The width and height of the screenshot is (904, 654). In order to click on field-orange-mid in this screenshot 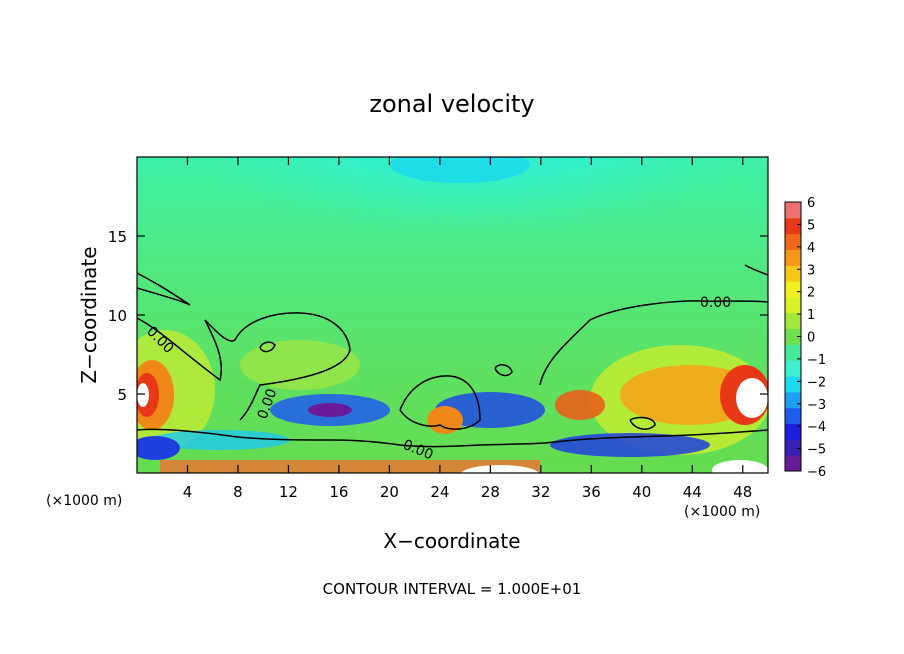, I will do `click(445, 420)`.